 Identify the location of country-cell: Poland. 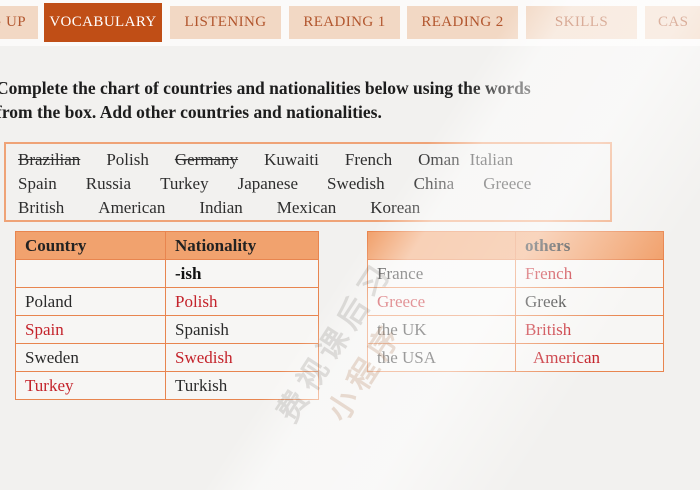
(90, 301).